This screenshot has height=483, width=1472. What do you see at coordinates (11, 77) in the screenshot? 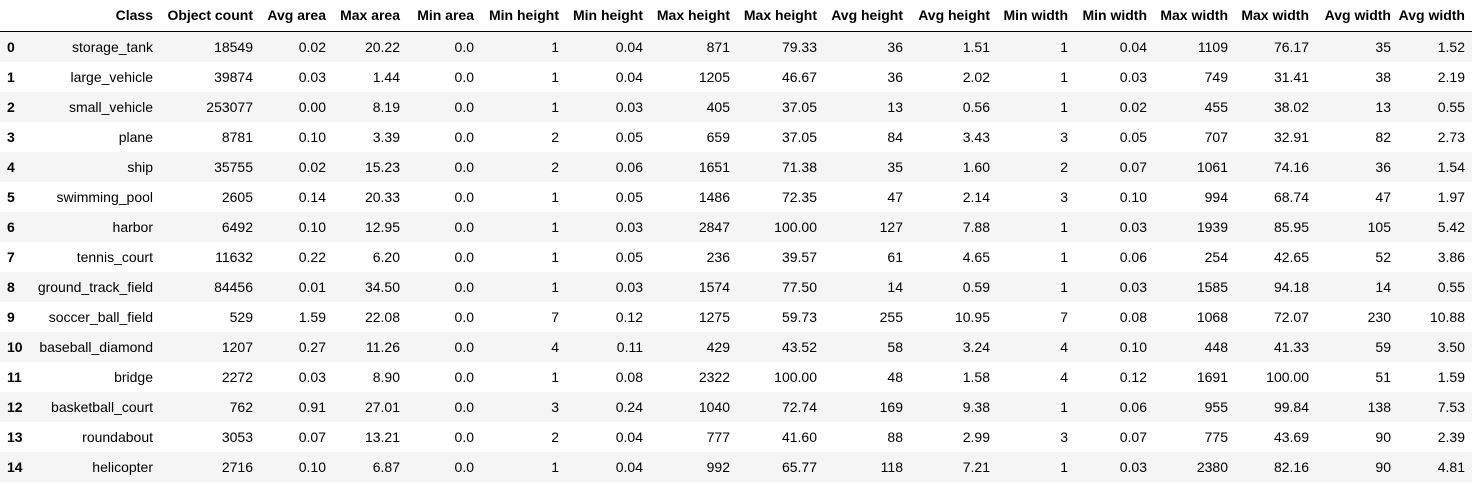
I see `row-index: 1` at bounding box center [11, 77].